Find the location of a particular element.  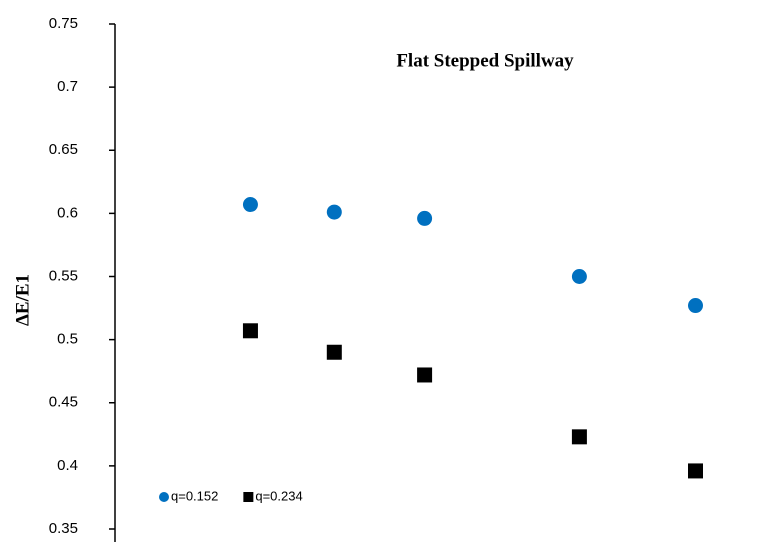

chart-title: Flat Stepped Spillway is located at coordinates (485, 60).